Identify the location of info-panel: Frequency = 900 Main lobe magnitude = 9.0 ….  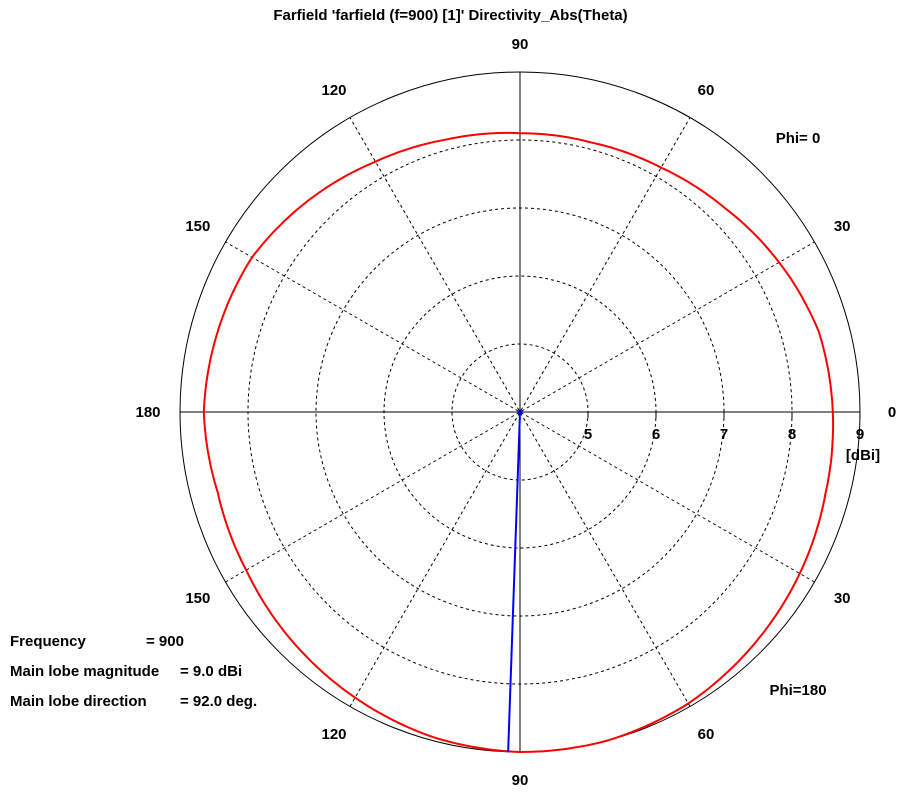
(133, 677).